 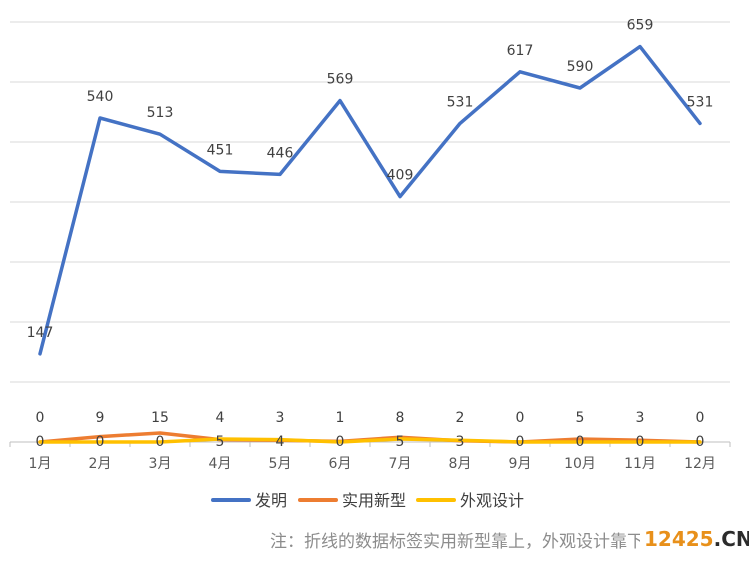 I want to click on x-tick-label: 10月, so click(x=580, y=464).